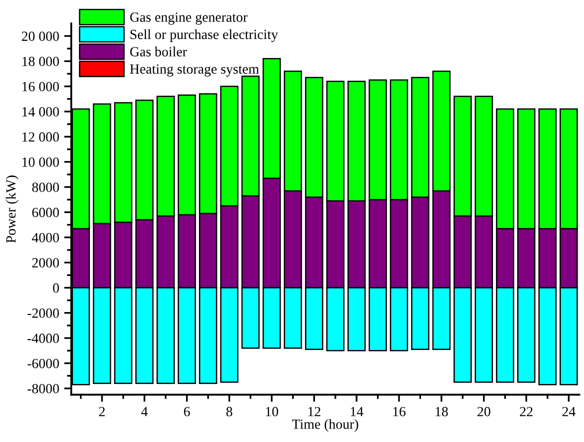 This screenshot has width=584, height=442. Describe the element at coordinates (12, 209) in the screenshot. I see `y-axis-title: Power (kW)` at that location.